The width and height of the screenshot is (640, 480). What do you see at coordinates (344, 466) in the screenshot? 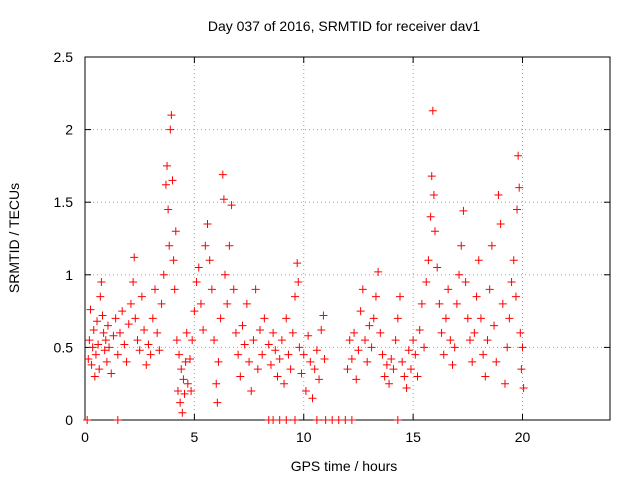
I see `x-axis-label: GPS time / hours` at bounding box center [344, 466].